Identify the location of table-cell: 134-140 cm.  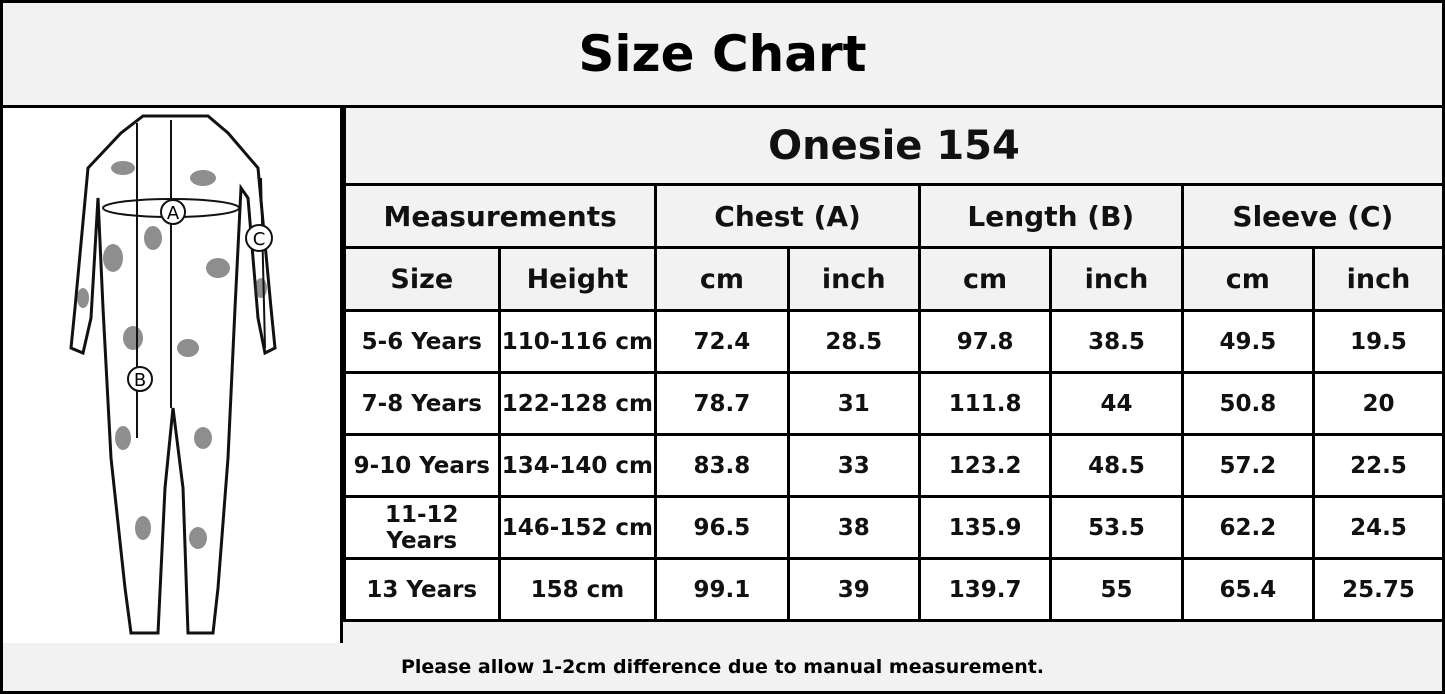
(577, 465).